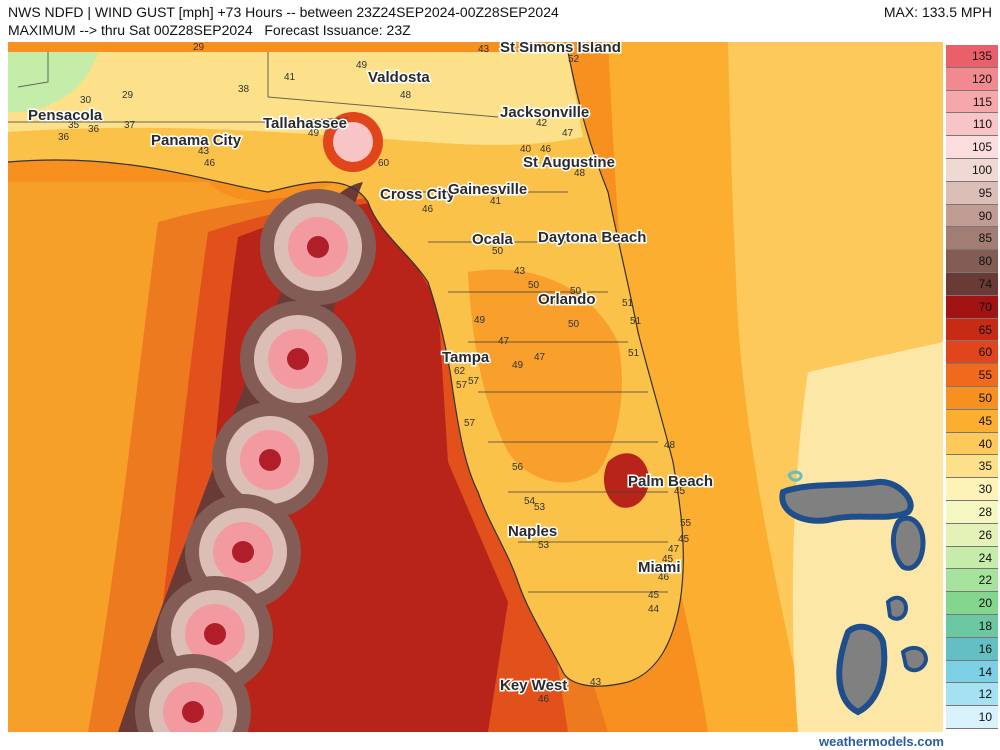 This screenshot has width=1000, height=750. I want to click on legend-swatch: 26, so click(972, 535).